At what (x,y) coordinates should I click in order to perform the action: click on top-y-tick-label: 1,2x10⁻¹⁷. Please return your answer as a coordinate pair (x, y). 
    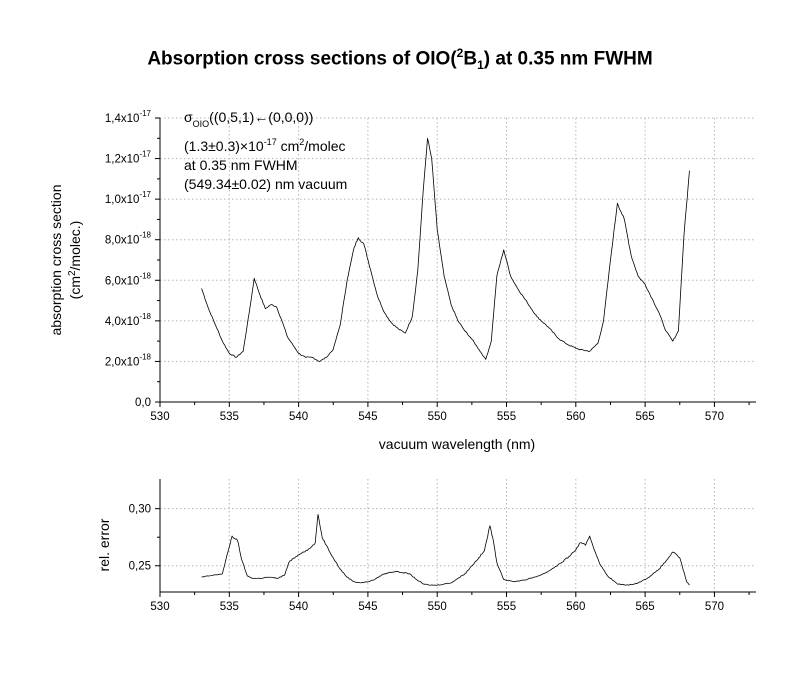
    Looking at the image, I should click on (128, 158).